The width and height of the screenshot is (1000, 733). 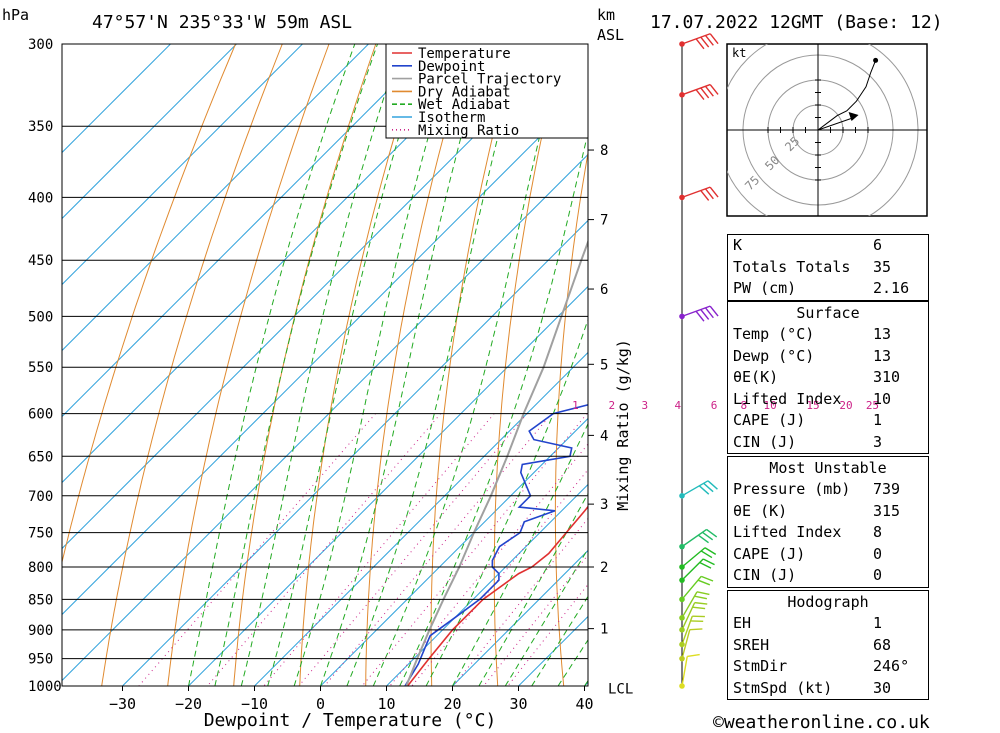 I want to click on mixing-ratio-label: 4, so click(x=677, y=405).